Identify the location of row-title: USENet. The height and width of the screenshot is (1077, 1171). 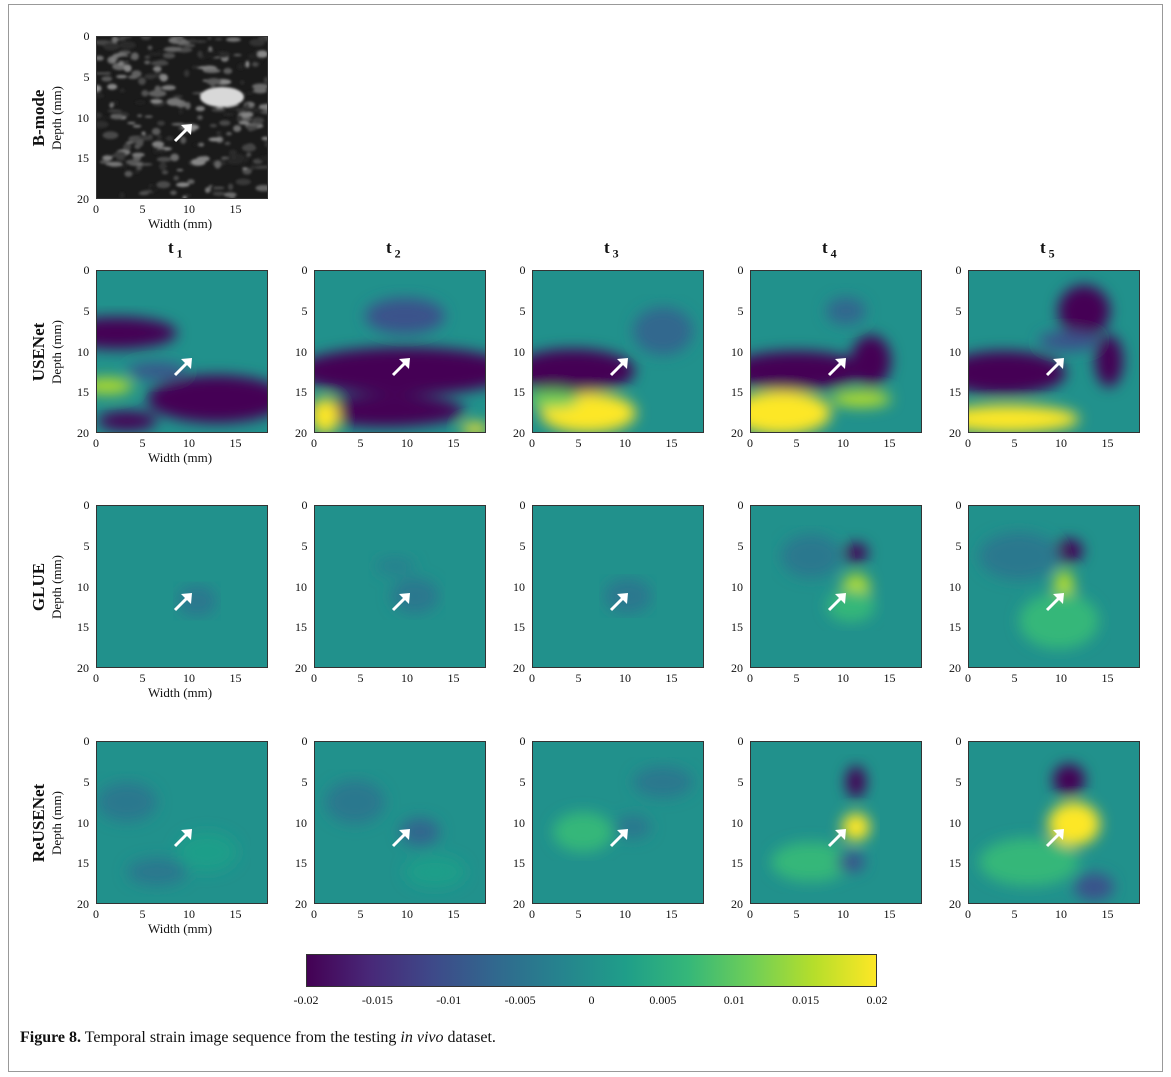
(38, 351).